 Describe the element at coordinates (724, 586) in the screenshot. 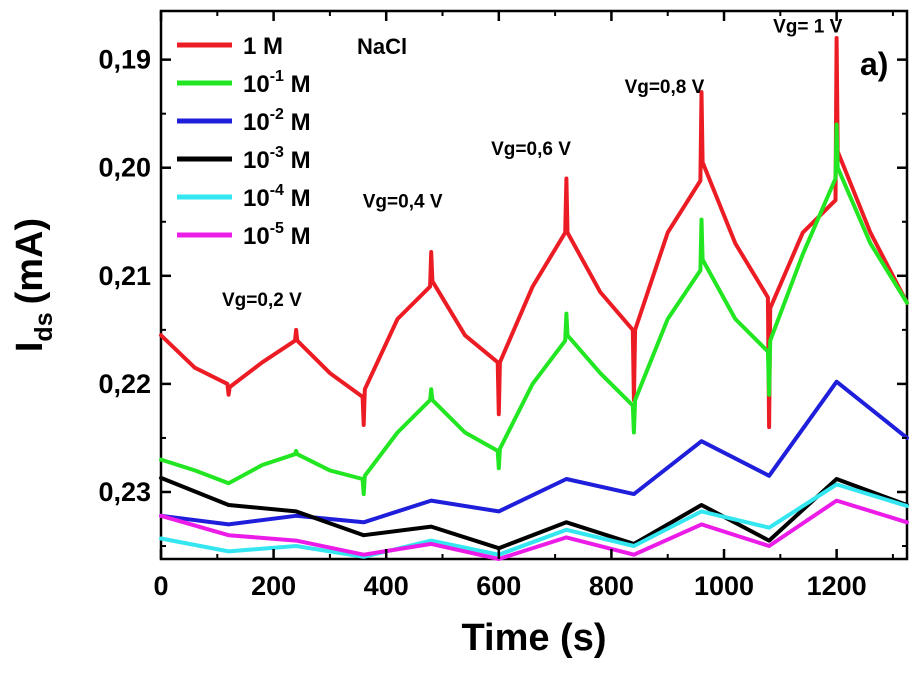

I see `x-tick-label-5: 1000` at that location.